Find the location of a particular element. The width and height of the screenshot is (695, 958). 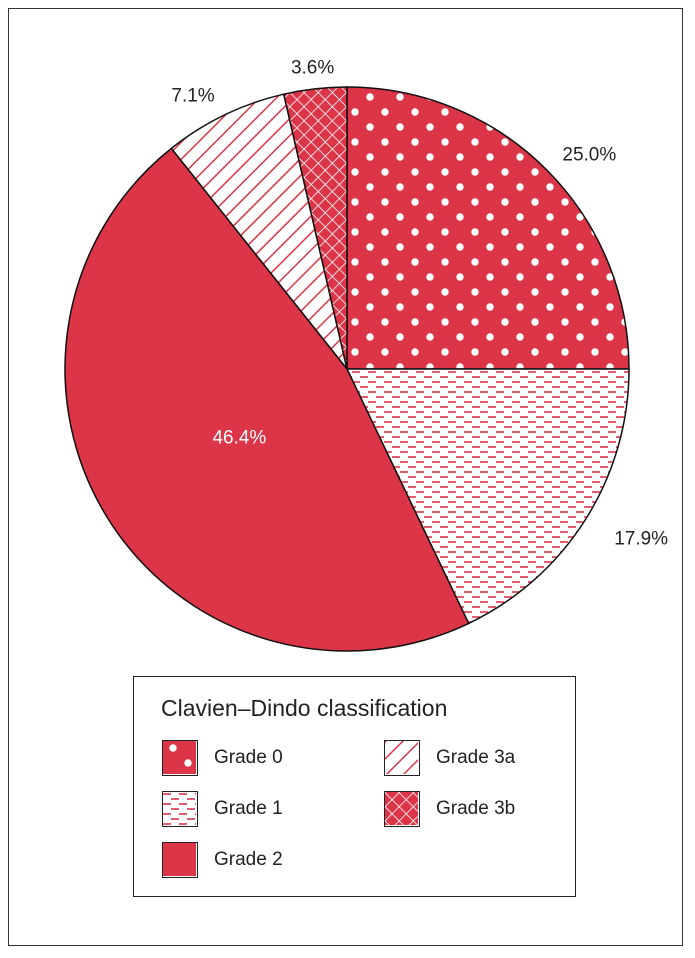

legend-swatch-dots is located at coordinates (180, 758).